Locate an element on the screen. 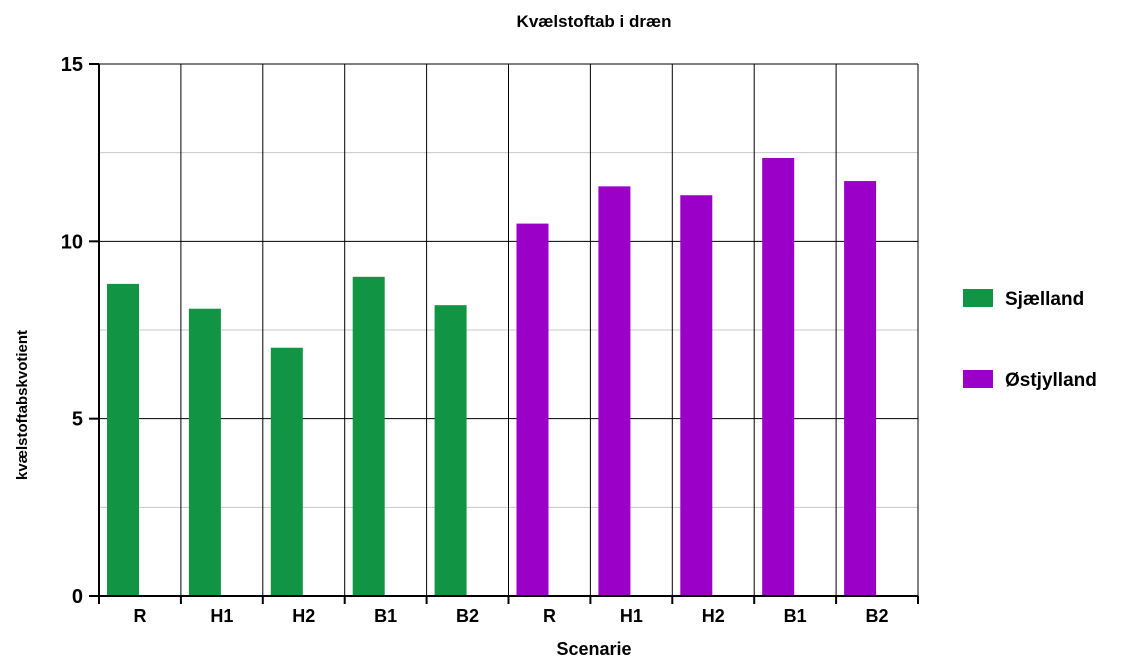  chart-title: Kvælstoftab i dræn is located at coordinates (594, 21).